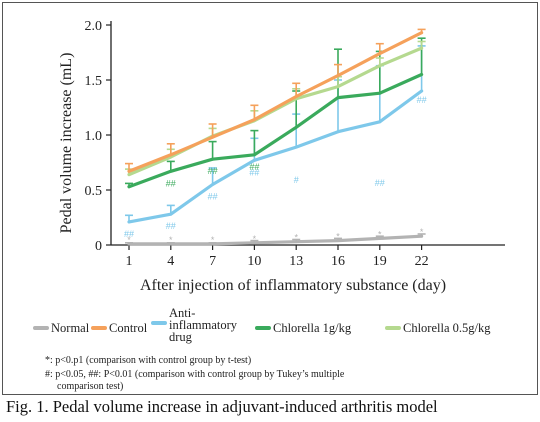 The width and height of the screenshot is (540, 422). I want to click on legend-item-control: Control, so click(119, 328).